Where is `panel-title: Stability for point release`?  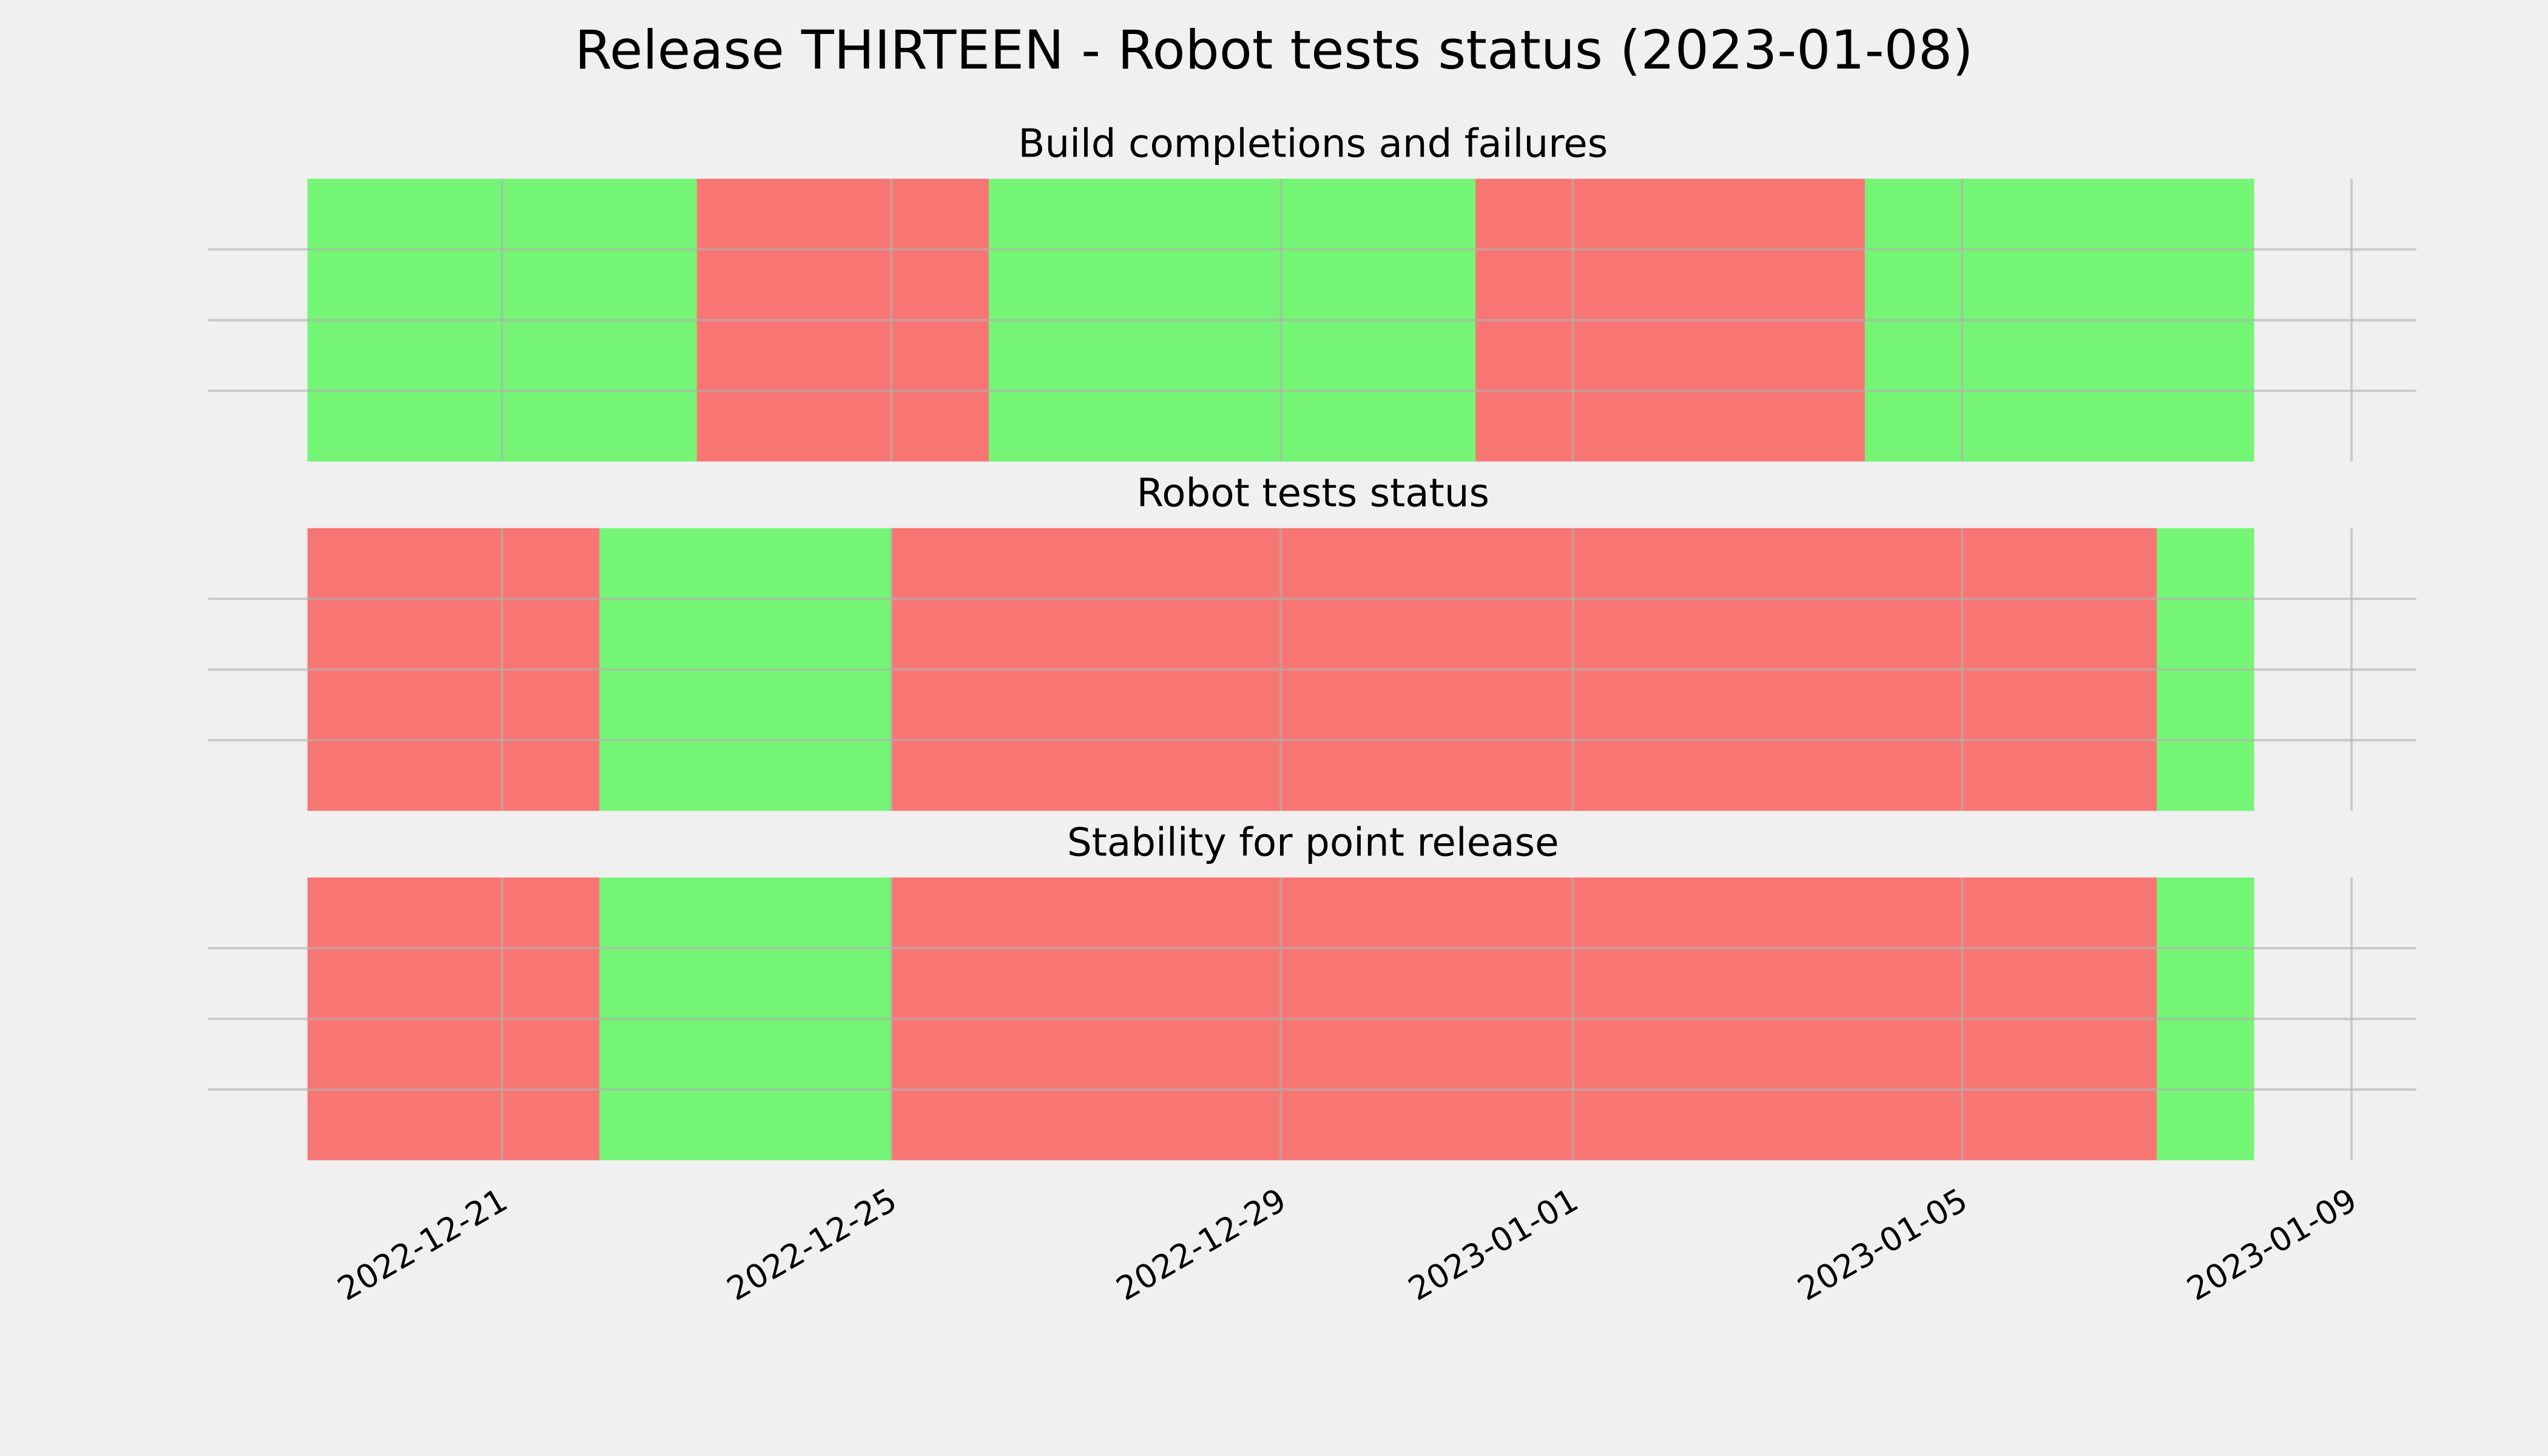
panel-title: Stability for point release is located at coordinates (1313, 842).